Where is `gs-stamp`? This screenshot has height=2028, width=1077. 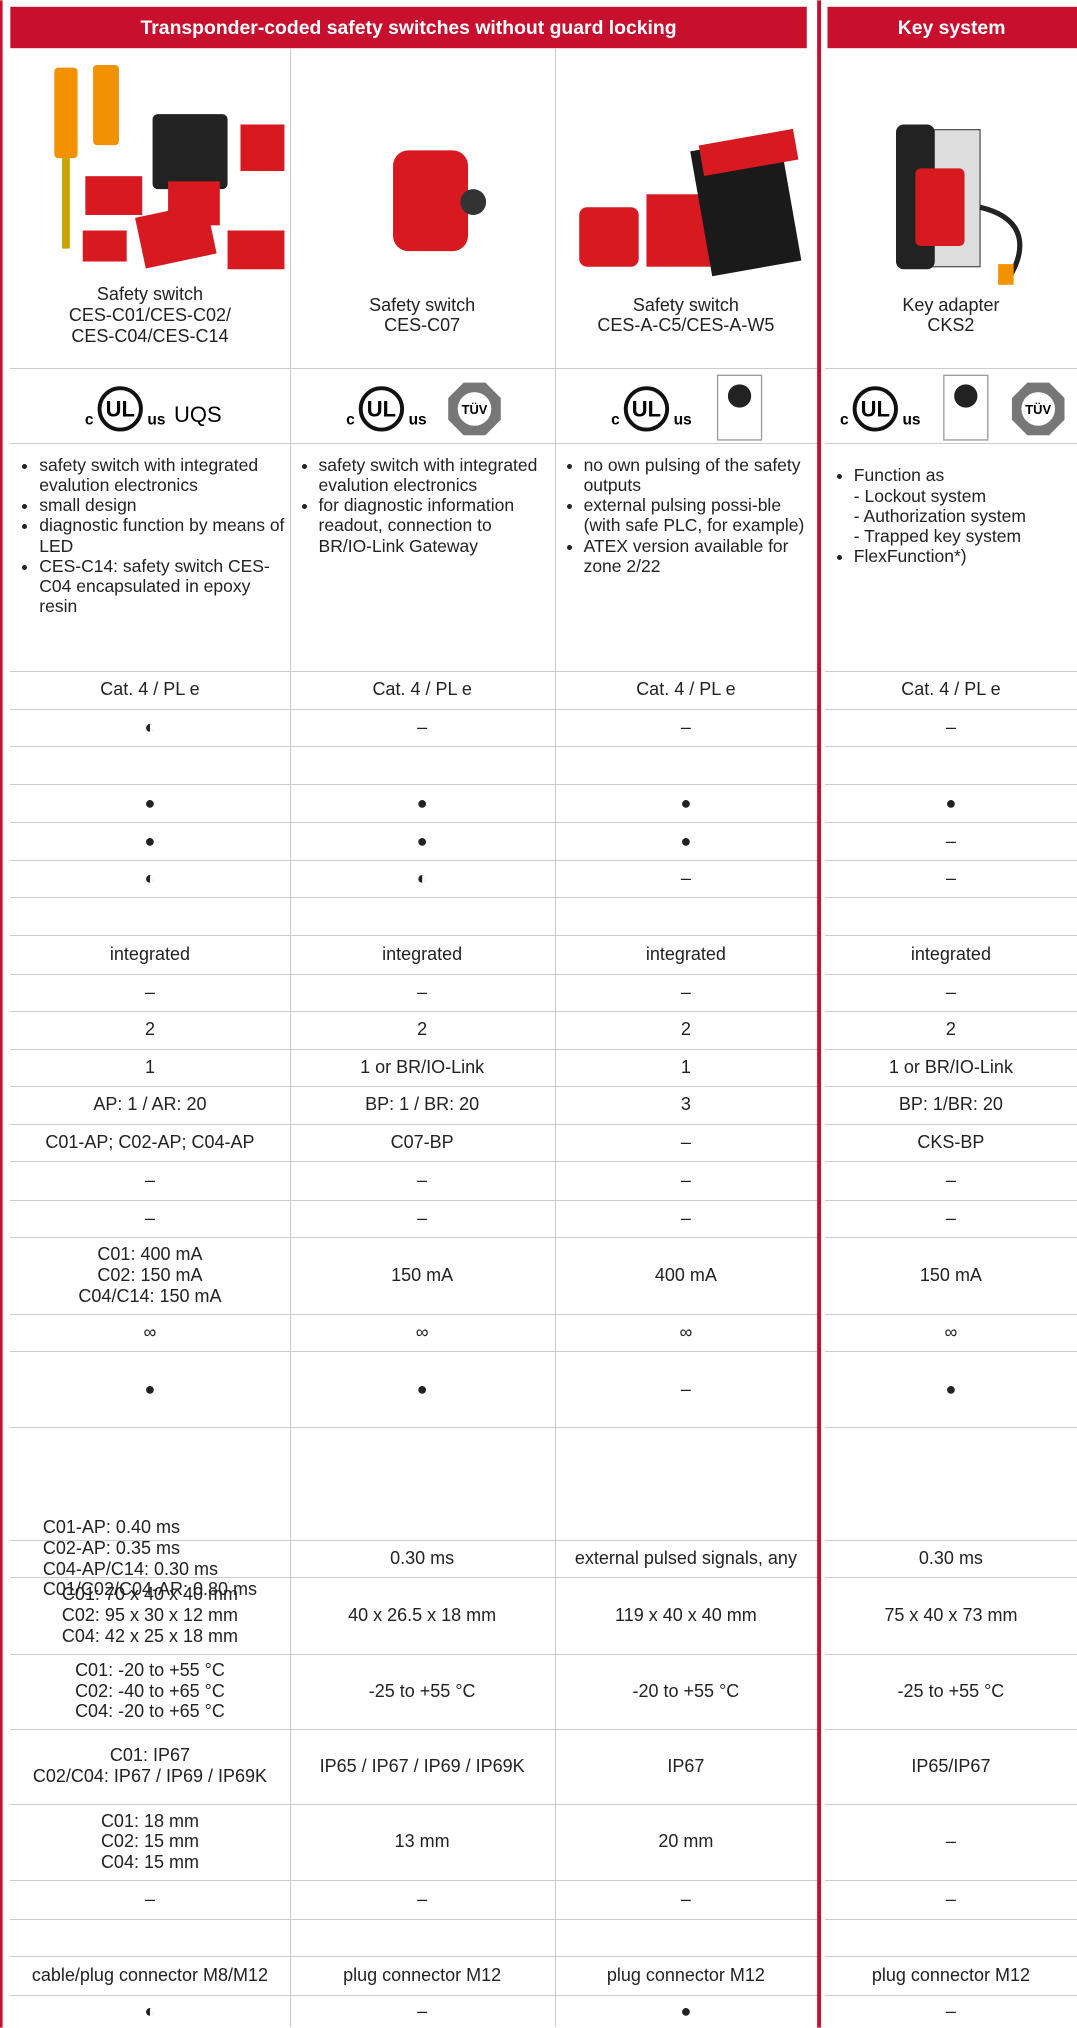
gs-stamp is located at coordinates (966, 396).